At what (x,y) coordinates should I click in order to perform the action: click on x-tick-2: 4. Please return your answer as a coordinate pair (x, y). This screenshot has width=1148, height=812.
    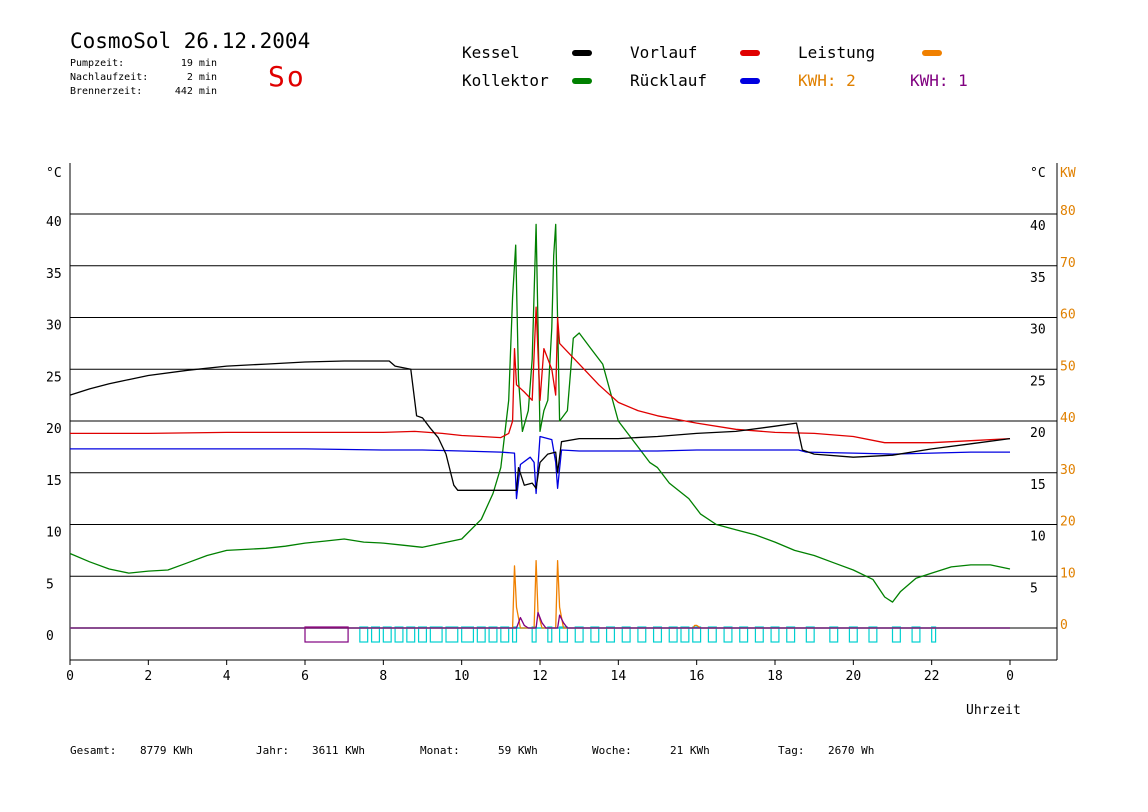
    Looking at the image, I should click on (227, 676).